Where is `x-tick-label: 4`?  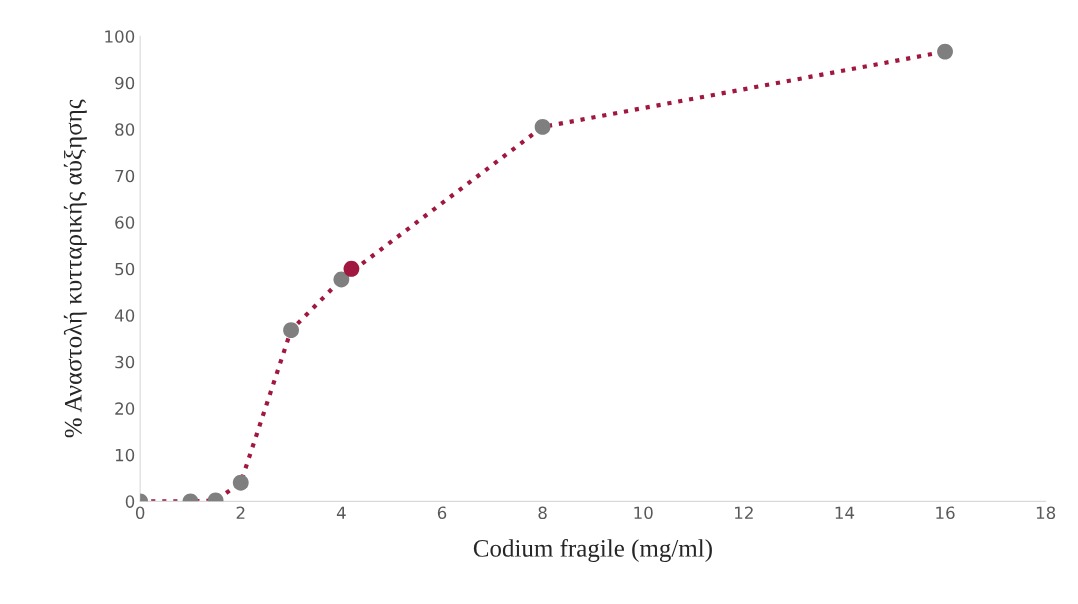 x-tick-label: 4 is located at coordinates (341, 512).